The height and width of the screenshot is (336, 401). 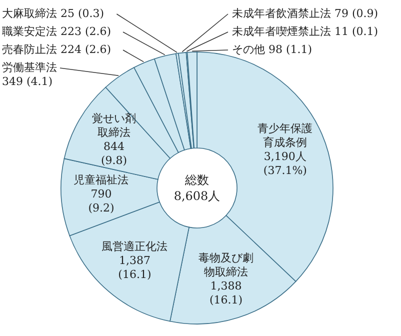 What do you see at coordinates (27, 81) in the screenshot?
I see `data-label: 349 (4.1)` at bounding box center [27, 81].